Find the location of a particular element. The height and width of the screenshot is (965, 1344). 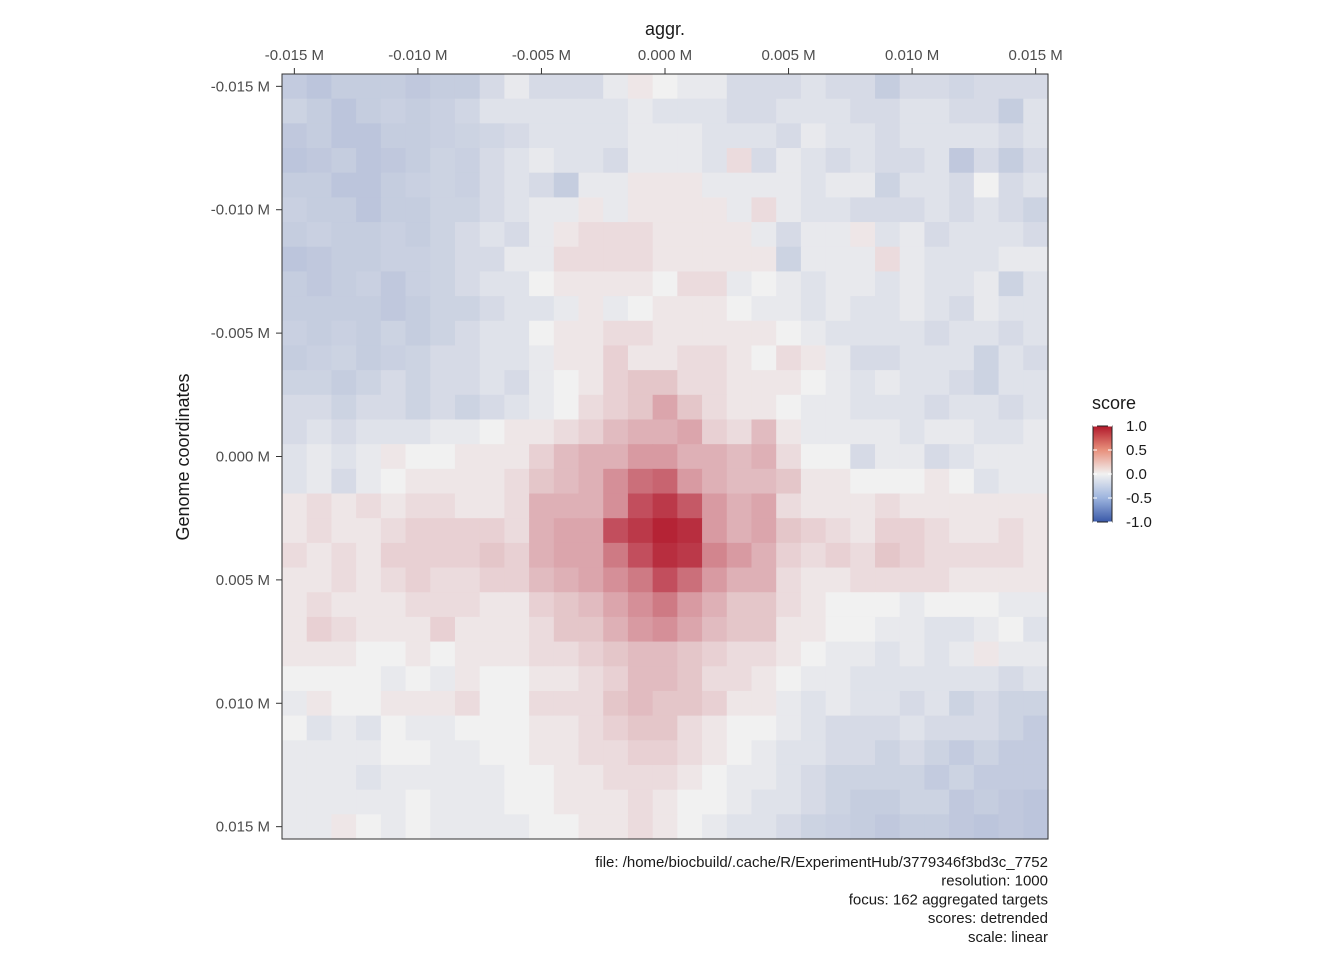

x-tick-label: 0.005 M is located at coordinates (788, 55).